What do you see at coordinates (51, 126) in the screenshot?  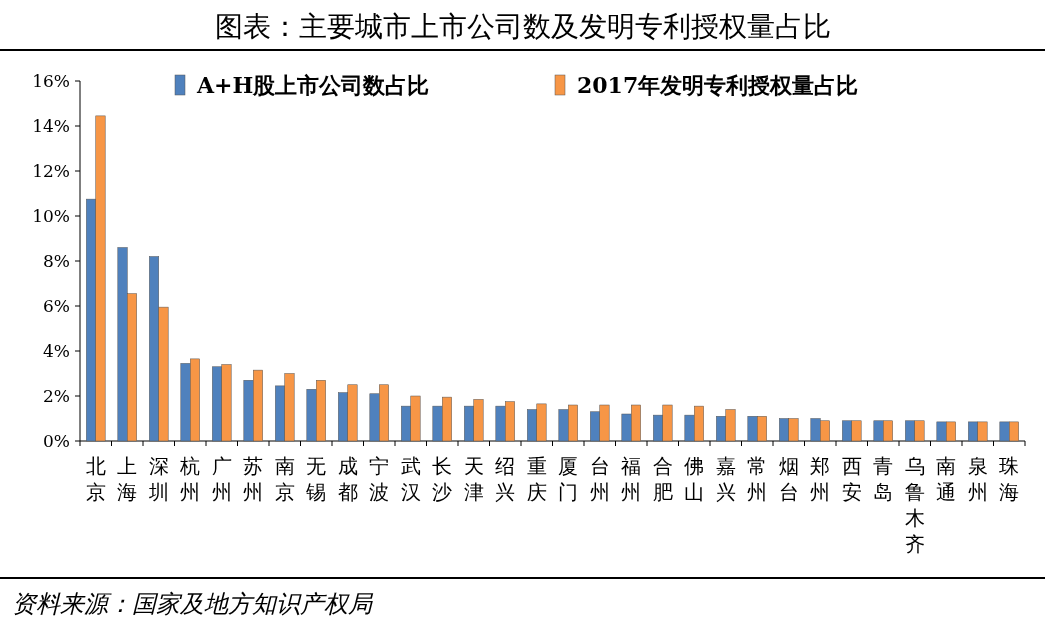 I see `y-tick-label: 14%` at bounding box center [51, 126].